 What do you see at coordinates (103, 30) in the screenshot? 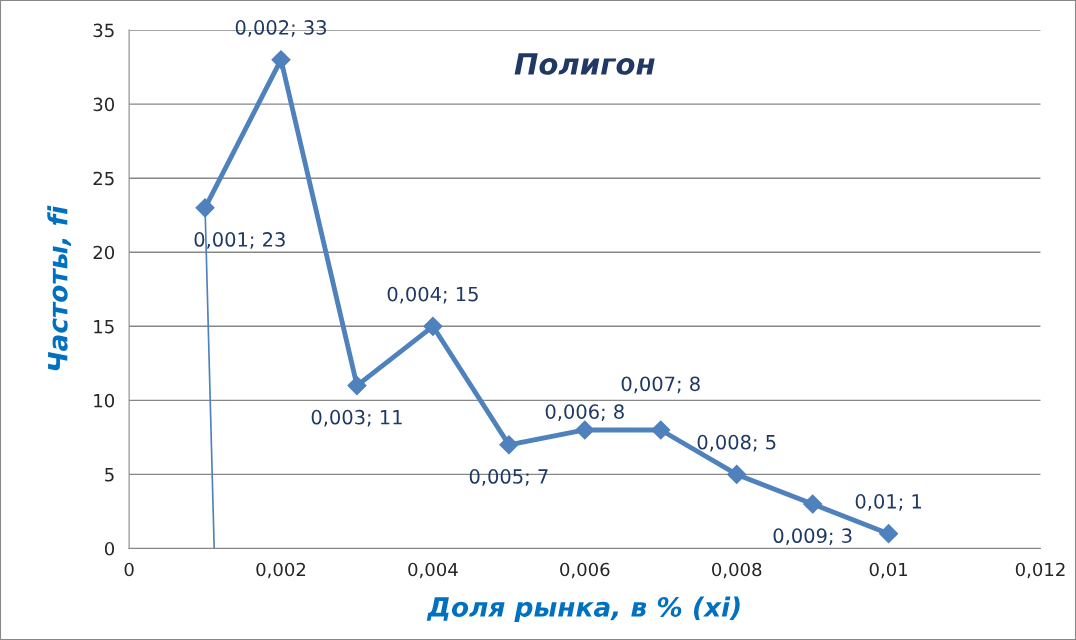
I see `y-tick-label: 35` at bounding box center [103, 30].